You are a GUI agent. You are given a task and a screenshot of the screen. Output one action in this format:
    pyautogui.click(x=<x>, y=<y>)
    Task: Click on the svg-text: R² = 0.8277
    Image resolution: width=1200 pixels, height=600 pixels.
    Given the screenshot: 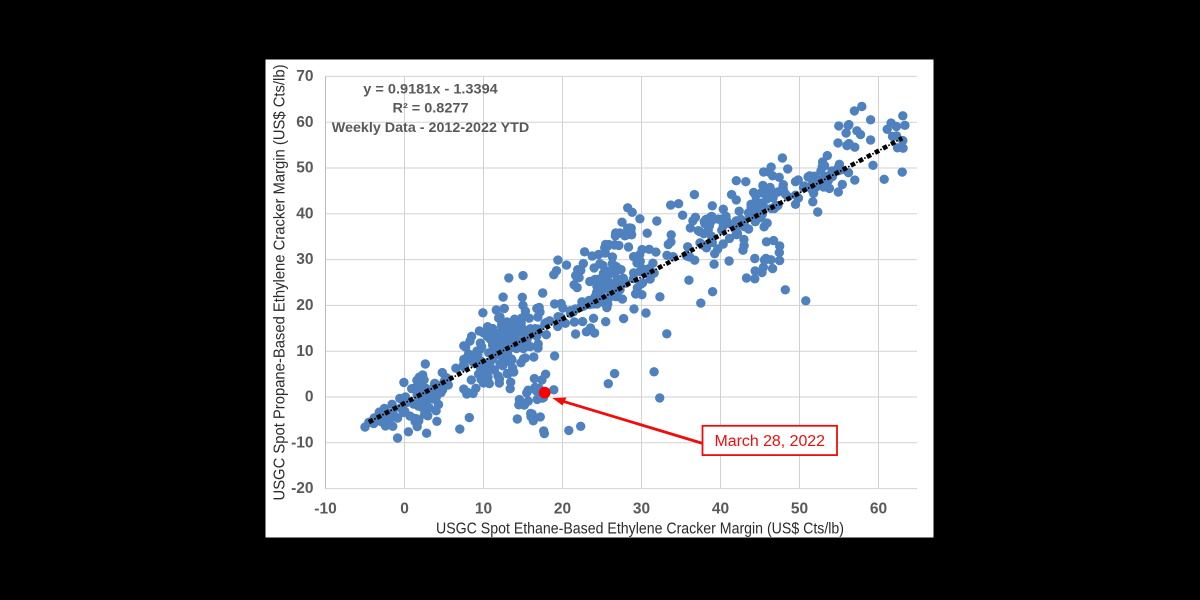 What is the action you would take?
    pyautogui.click(x=431, y=108)
    